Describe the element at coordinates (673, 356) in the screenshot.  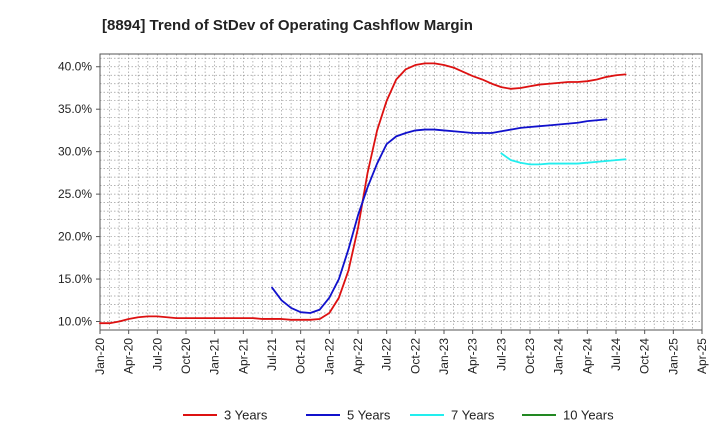
I see `x-tick-label: Jan-25` at that location.